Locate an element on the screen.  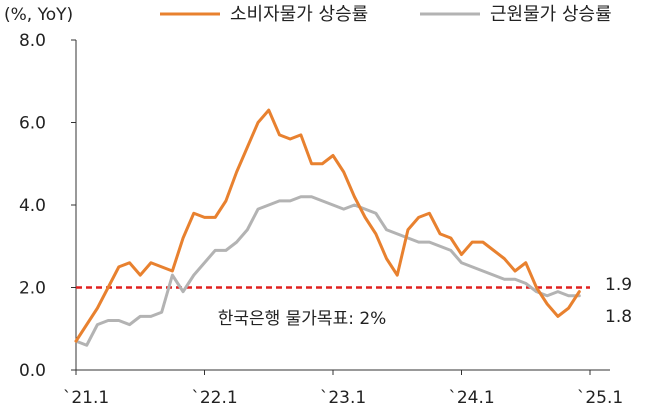
legend: 소비자물가 상승률 근원물가 상승률 is located at coordinates (386, 14).